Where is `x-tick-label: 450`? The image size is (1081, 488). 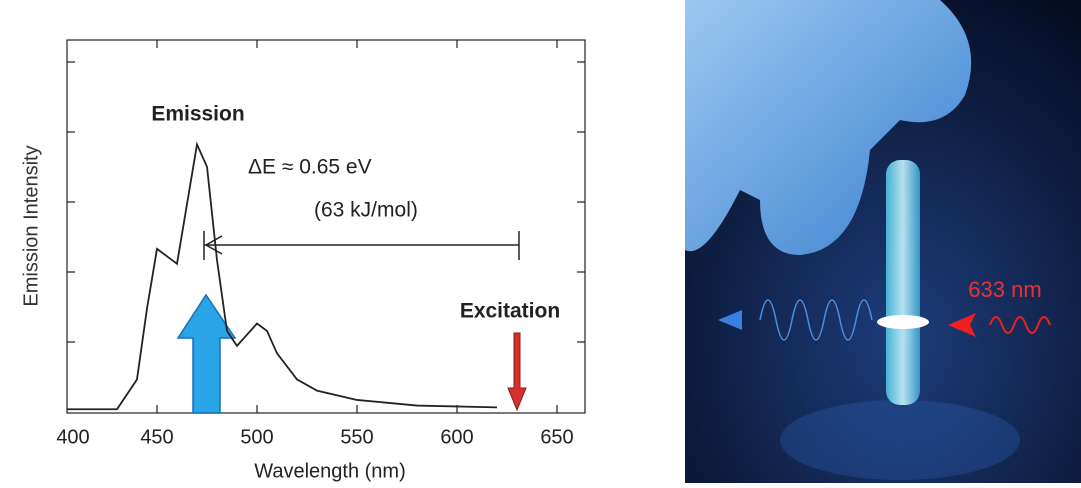
x-tick-label: 450 is located at coordinates (156, 437).